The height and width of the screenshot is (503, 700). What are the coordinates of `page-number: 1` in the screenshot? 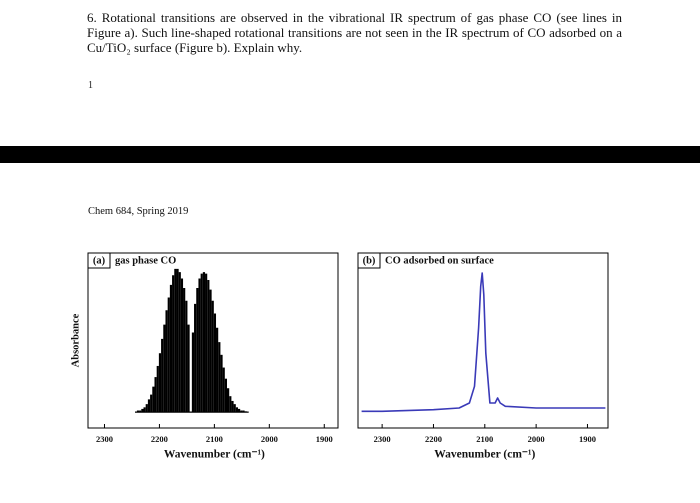 It's located at (90, 85).